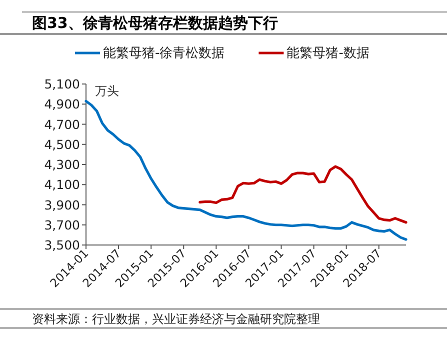  What do you see at coordinates (164, 53) in the screenshot?
I see `legend-label: 能繁母猪-徐青松数据` at bounding box center [164, 53].